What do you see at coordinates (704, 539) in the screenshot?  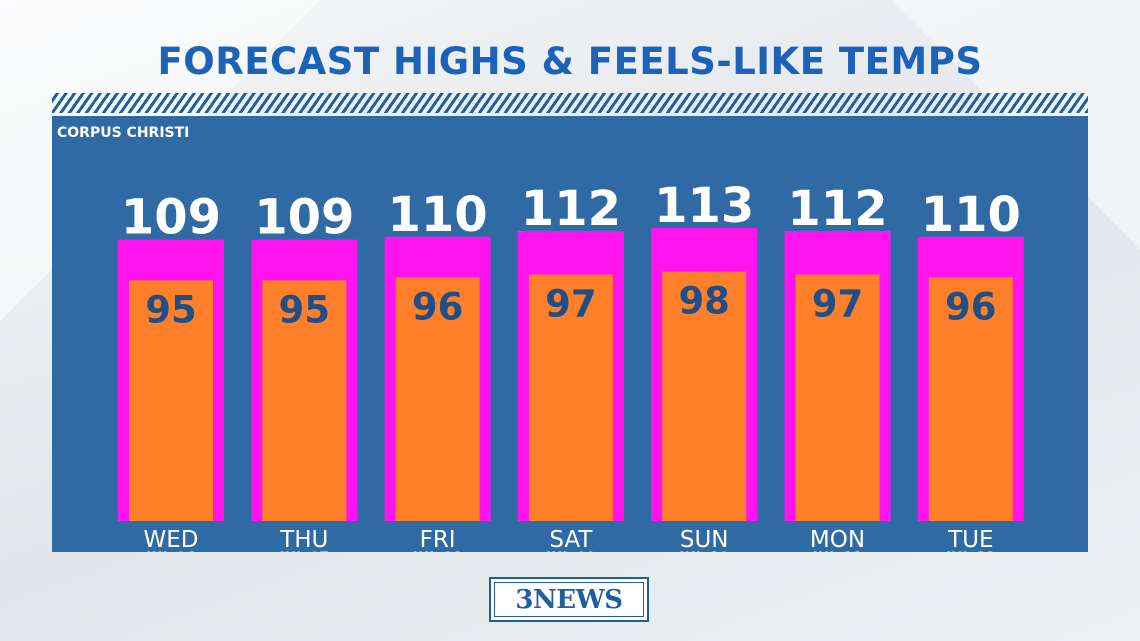 I see `day-tick-label: SUN` at bounding box center [704, 539].